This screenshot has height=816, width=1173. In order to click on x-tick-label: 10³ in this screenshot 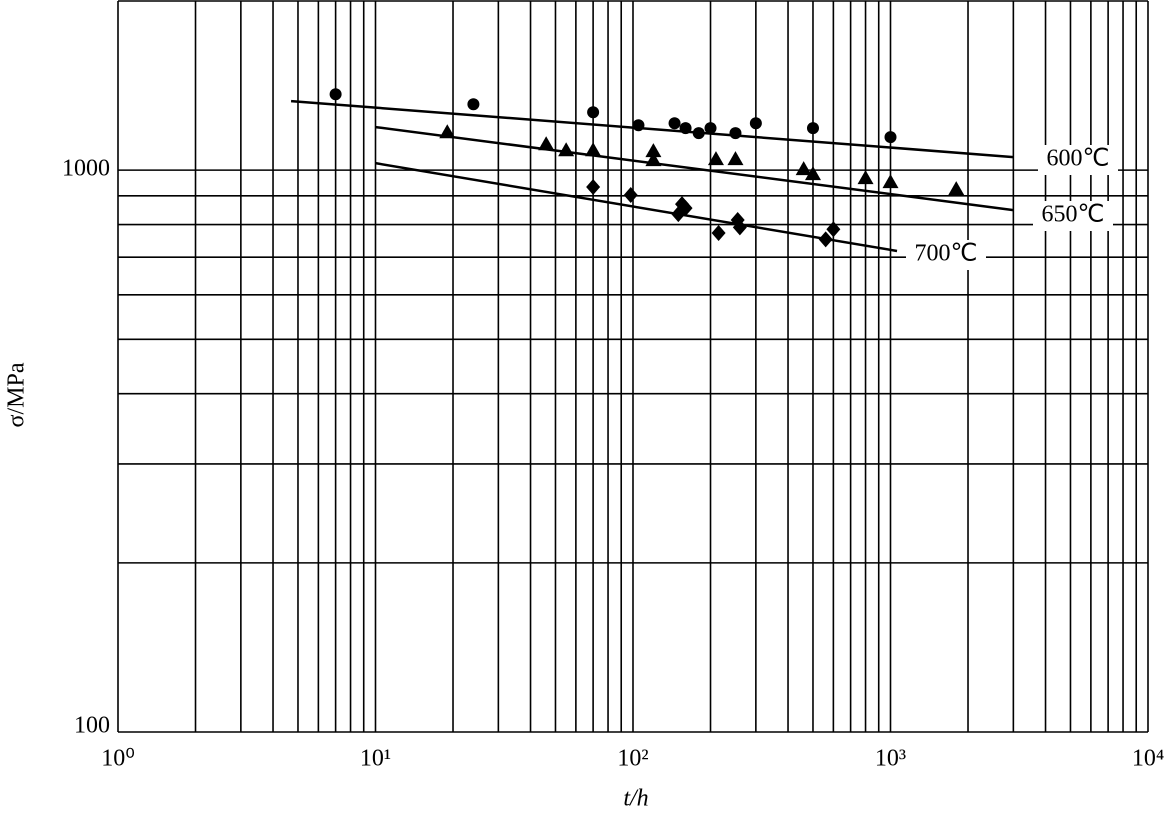, I will do `click(890, 759)`.